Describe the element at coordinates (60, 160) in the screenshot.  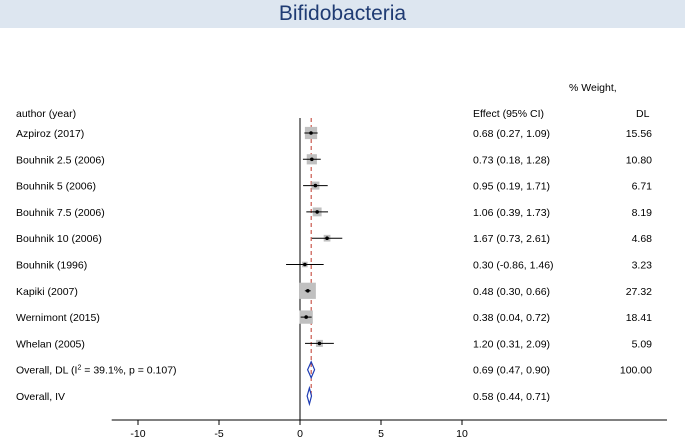
I see `study-label: Bouhnik 2.5 (2006)` at that location.